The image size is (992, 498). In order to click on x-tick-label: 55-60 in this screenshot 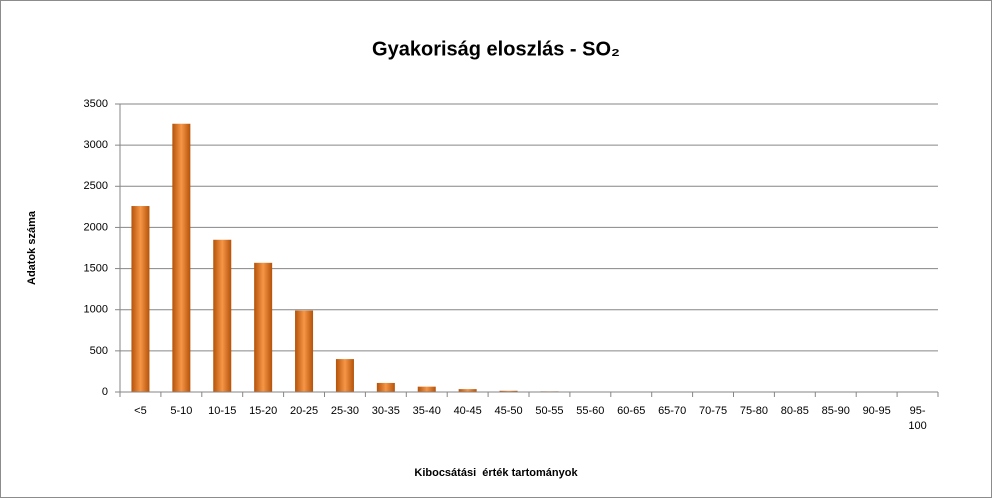, I will do `click(590, 411)`.